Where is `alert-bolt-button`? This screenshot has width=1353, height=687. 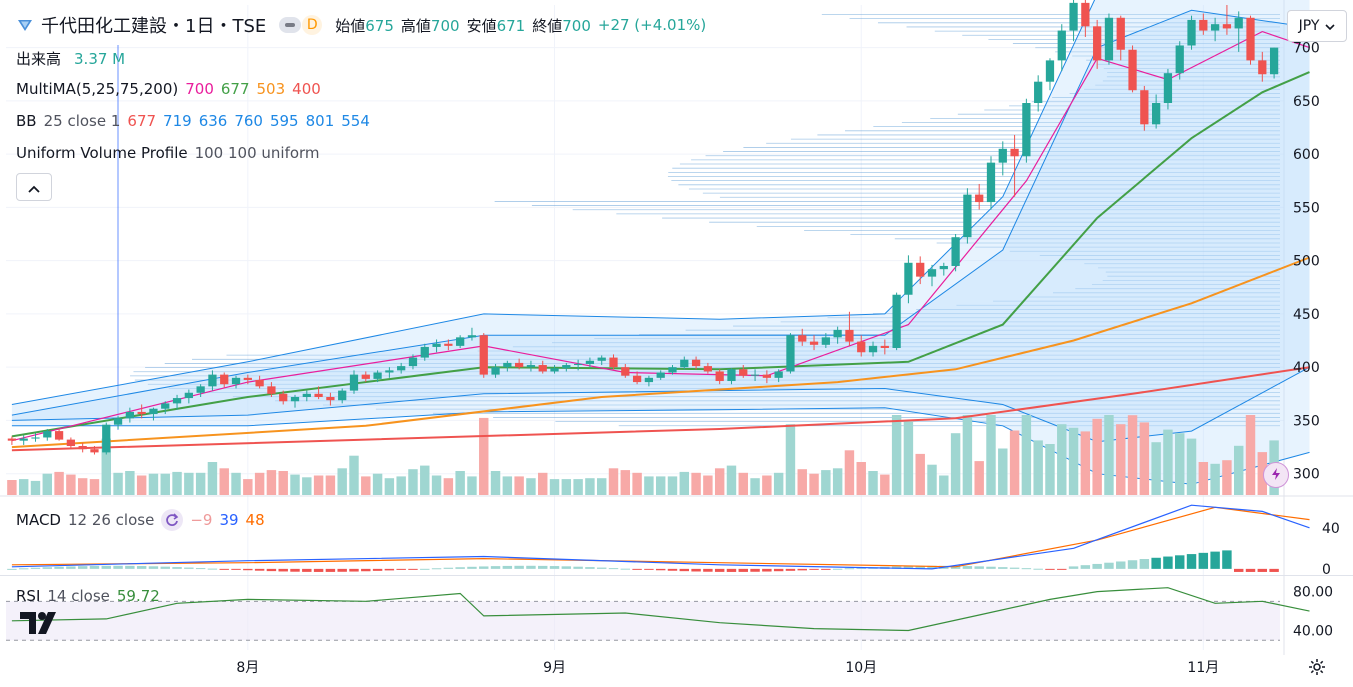 alert-bolt-button is located at coordinates (1276, 475).